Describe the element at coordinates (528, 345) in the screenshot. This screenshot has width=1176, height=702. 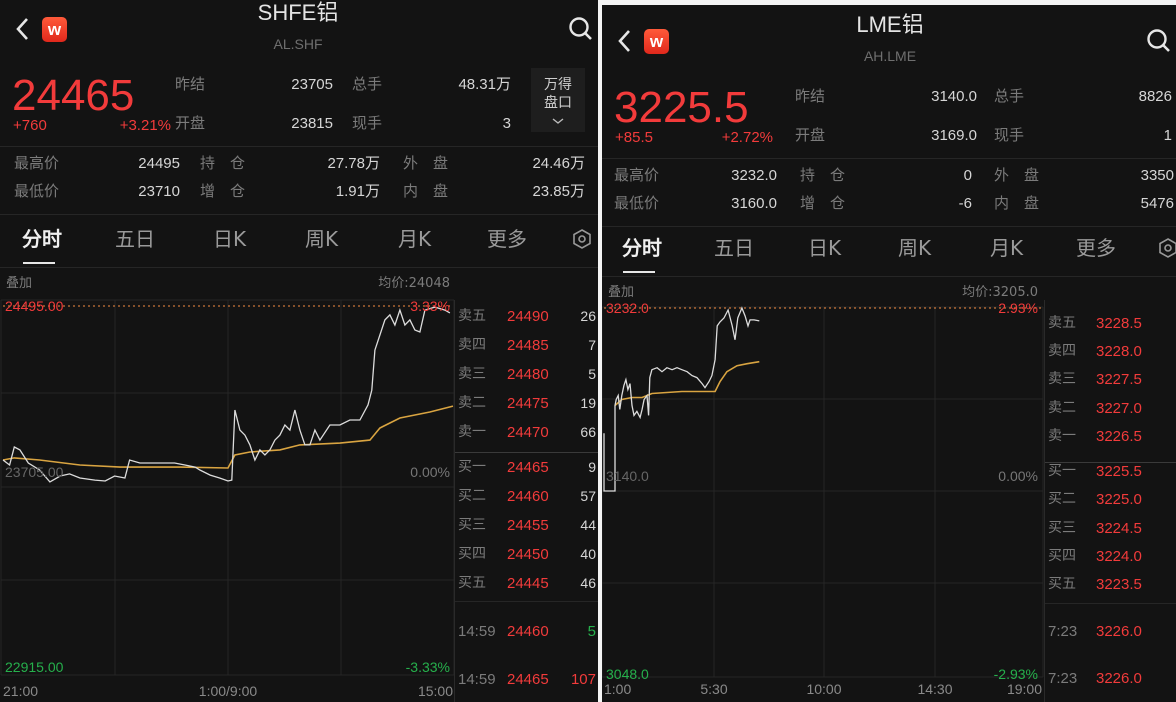
I see `ask-price: 24485` at that location.